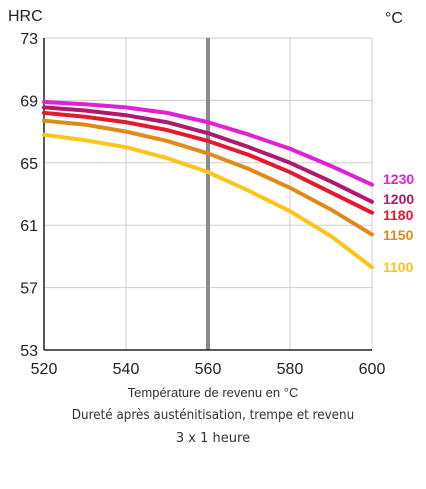  What do you see at coordinates (44, 369) in the screenshot?
I see `x-tick-label: 520` at bounding box center [44, 369].